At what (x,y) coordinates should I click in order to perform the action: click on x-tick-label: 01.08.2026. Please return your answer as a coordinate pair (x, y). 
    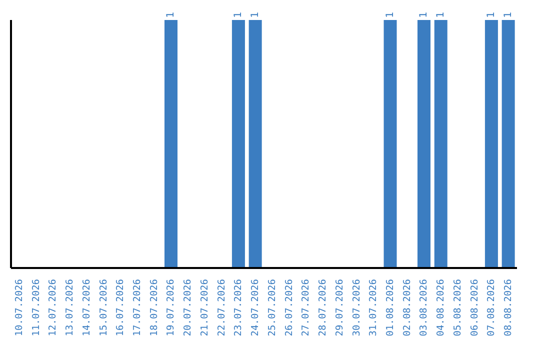
    Looking at the image, I should click on (390, 307).